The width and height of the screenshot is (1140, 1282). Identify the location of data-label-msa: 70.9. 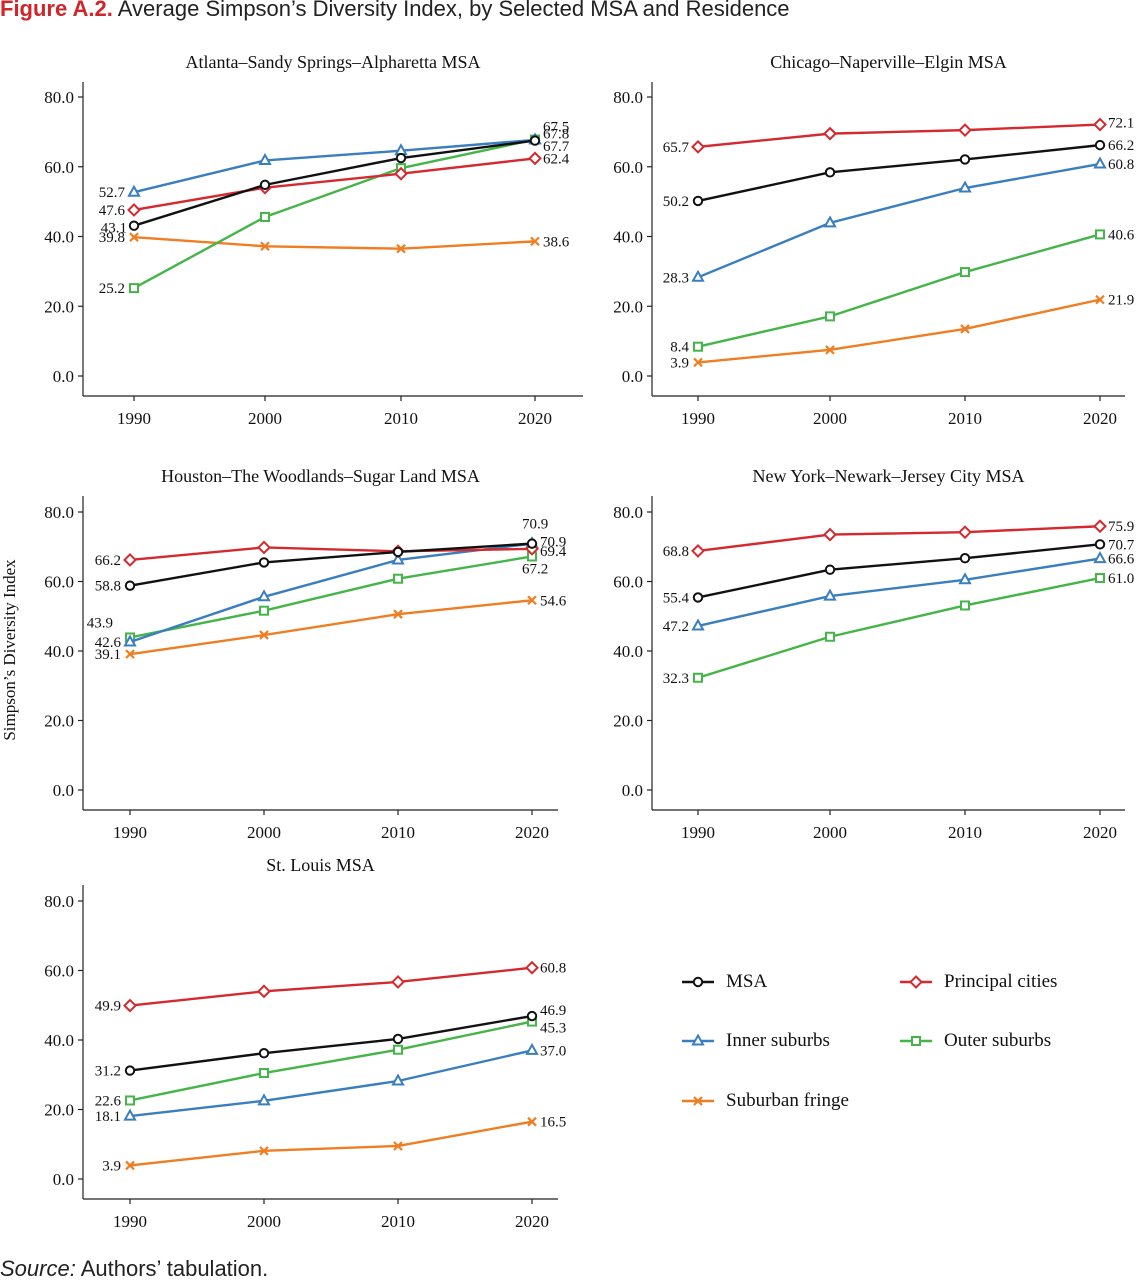
(535, 525).